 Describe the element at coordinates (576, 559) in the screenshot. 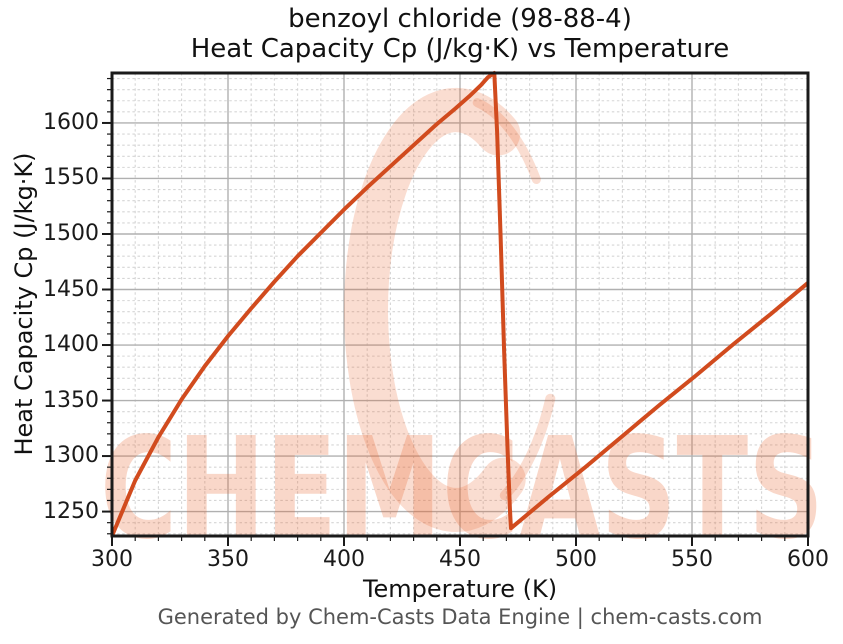

I see `x-tick-label: 500` at that location.